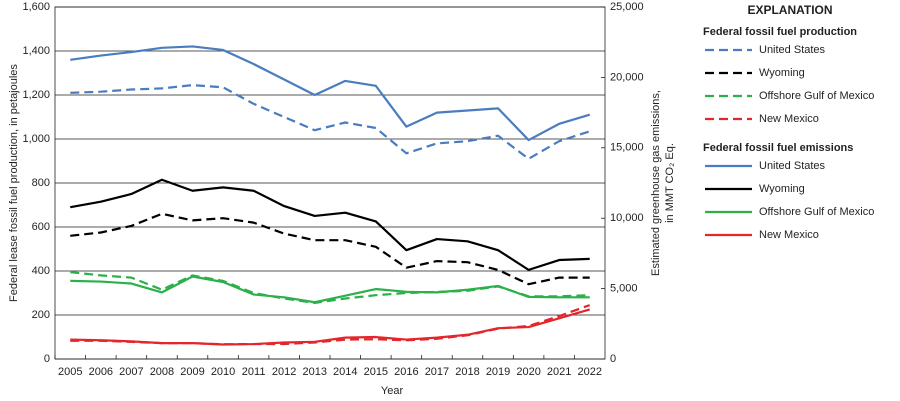 The width and height of the screenshot is (900, 401). Describe the element at coordinates (36, 7) in the screenshot. I see `y-tick-label: 1,600` at that location.